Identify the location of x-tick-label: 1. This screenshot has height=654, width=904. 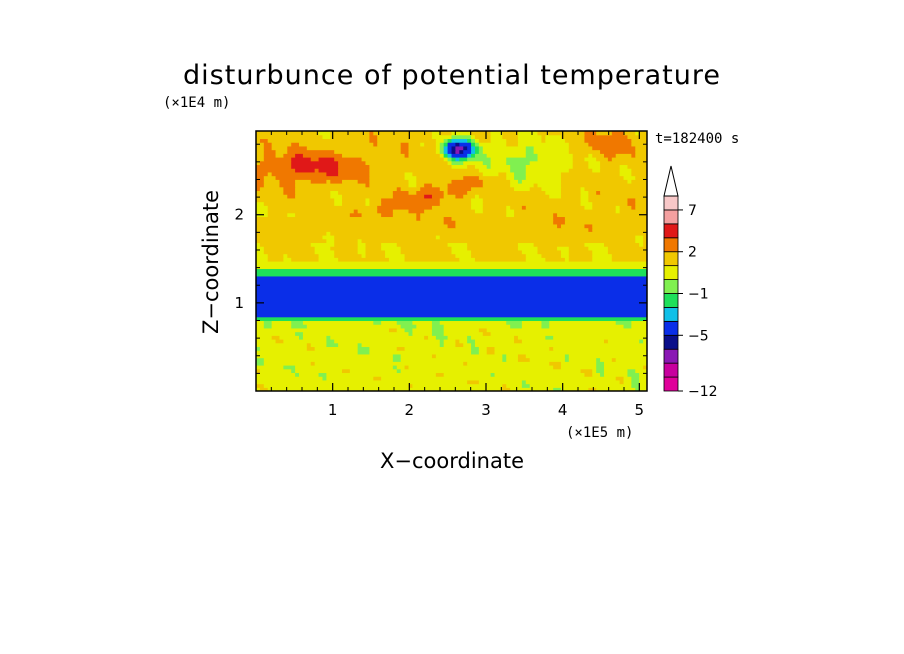
(333, 410).